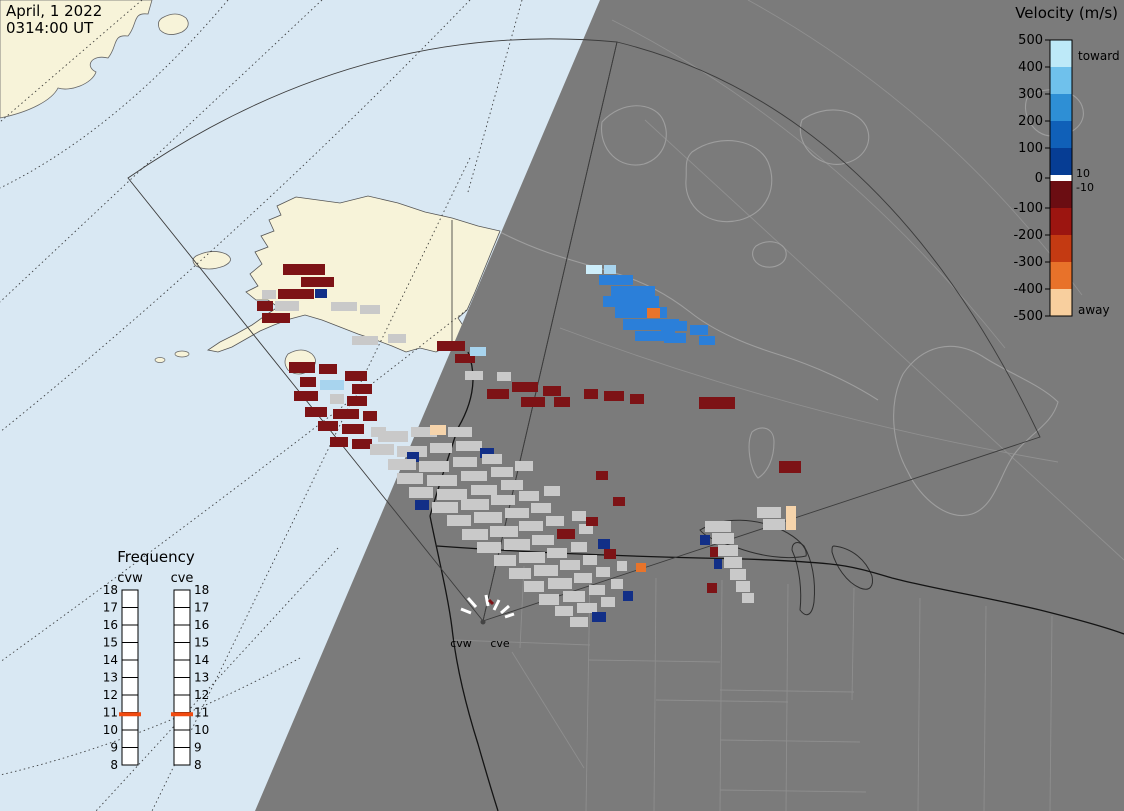 This screenshot has width=1124, height=811. I want to click on colorbar-tick-label: -500, so click(1028, 316).